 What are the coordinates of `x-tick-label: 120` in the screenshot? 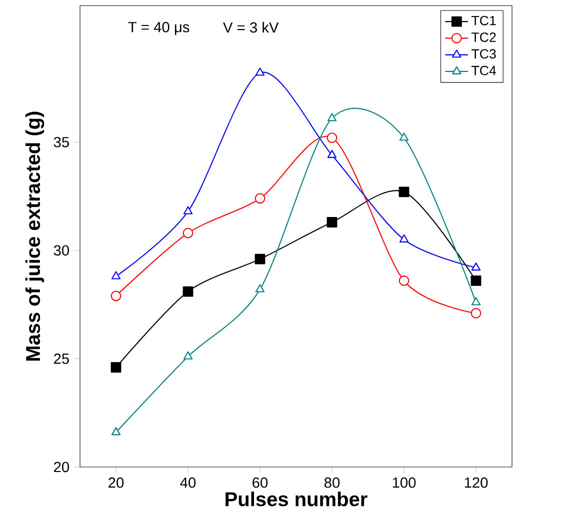 It's located at (476, 482).